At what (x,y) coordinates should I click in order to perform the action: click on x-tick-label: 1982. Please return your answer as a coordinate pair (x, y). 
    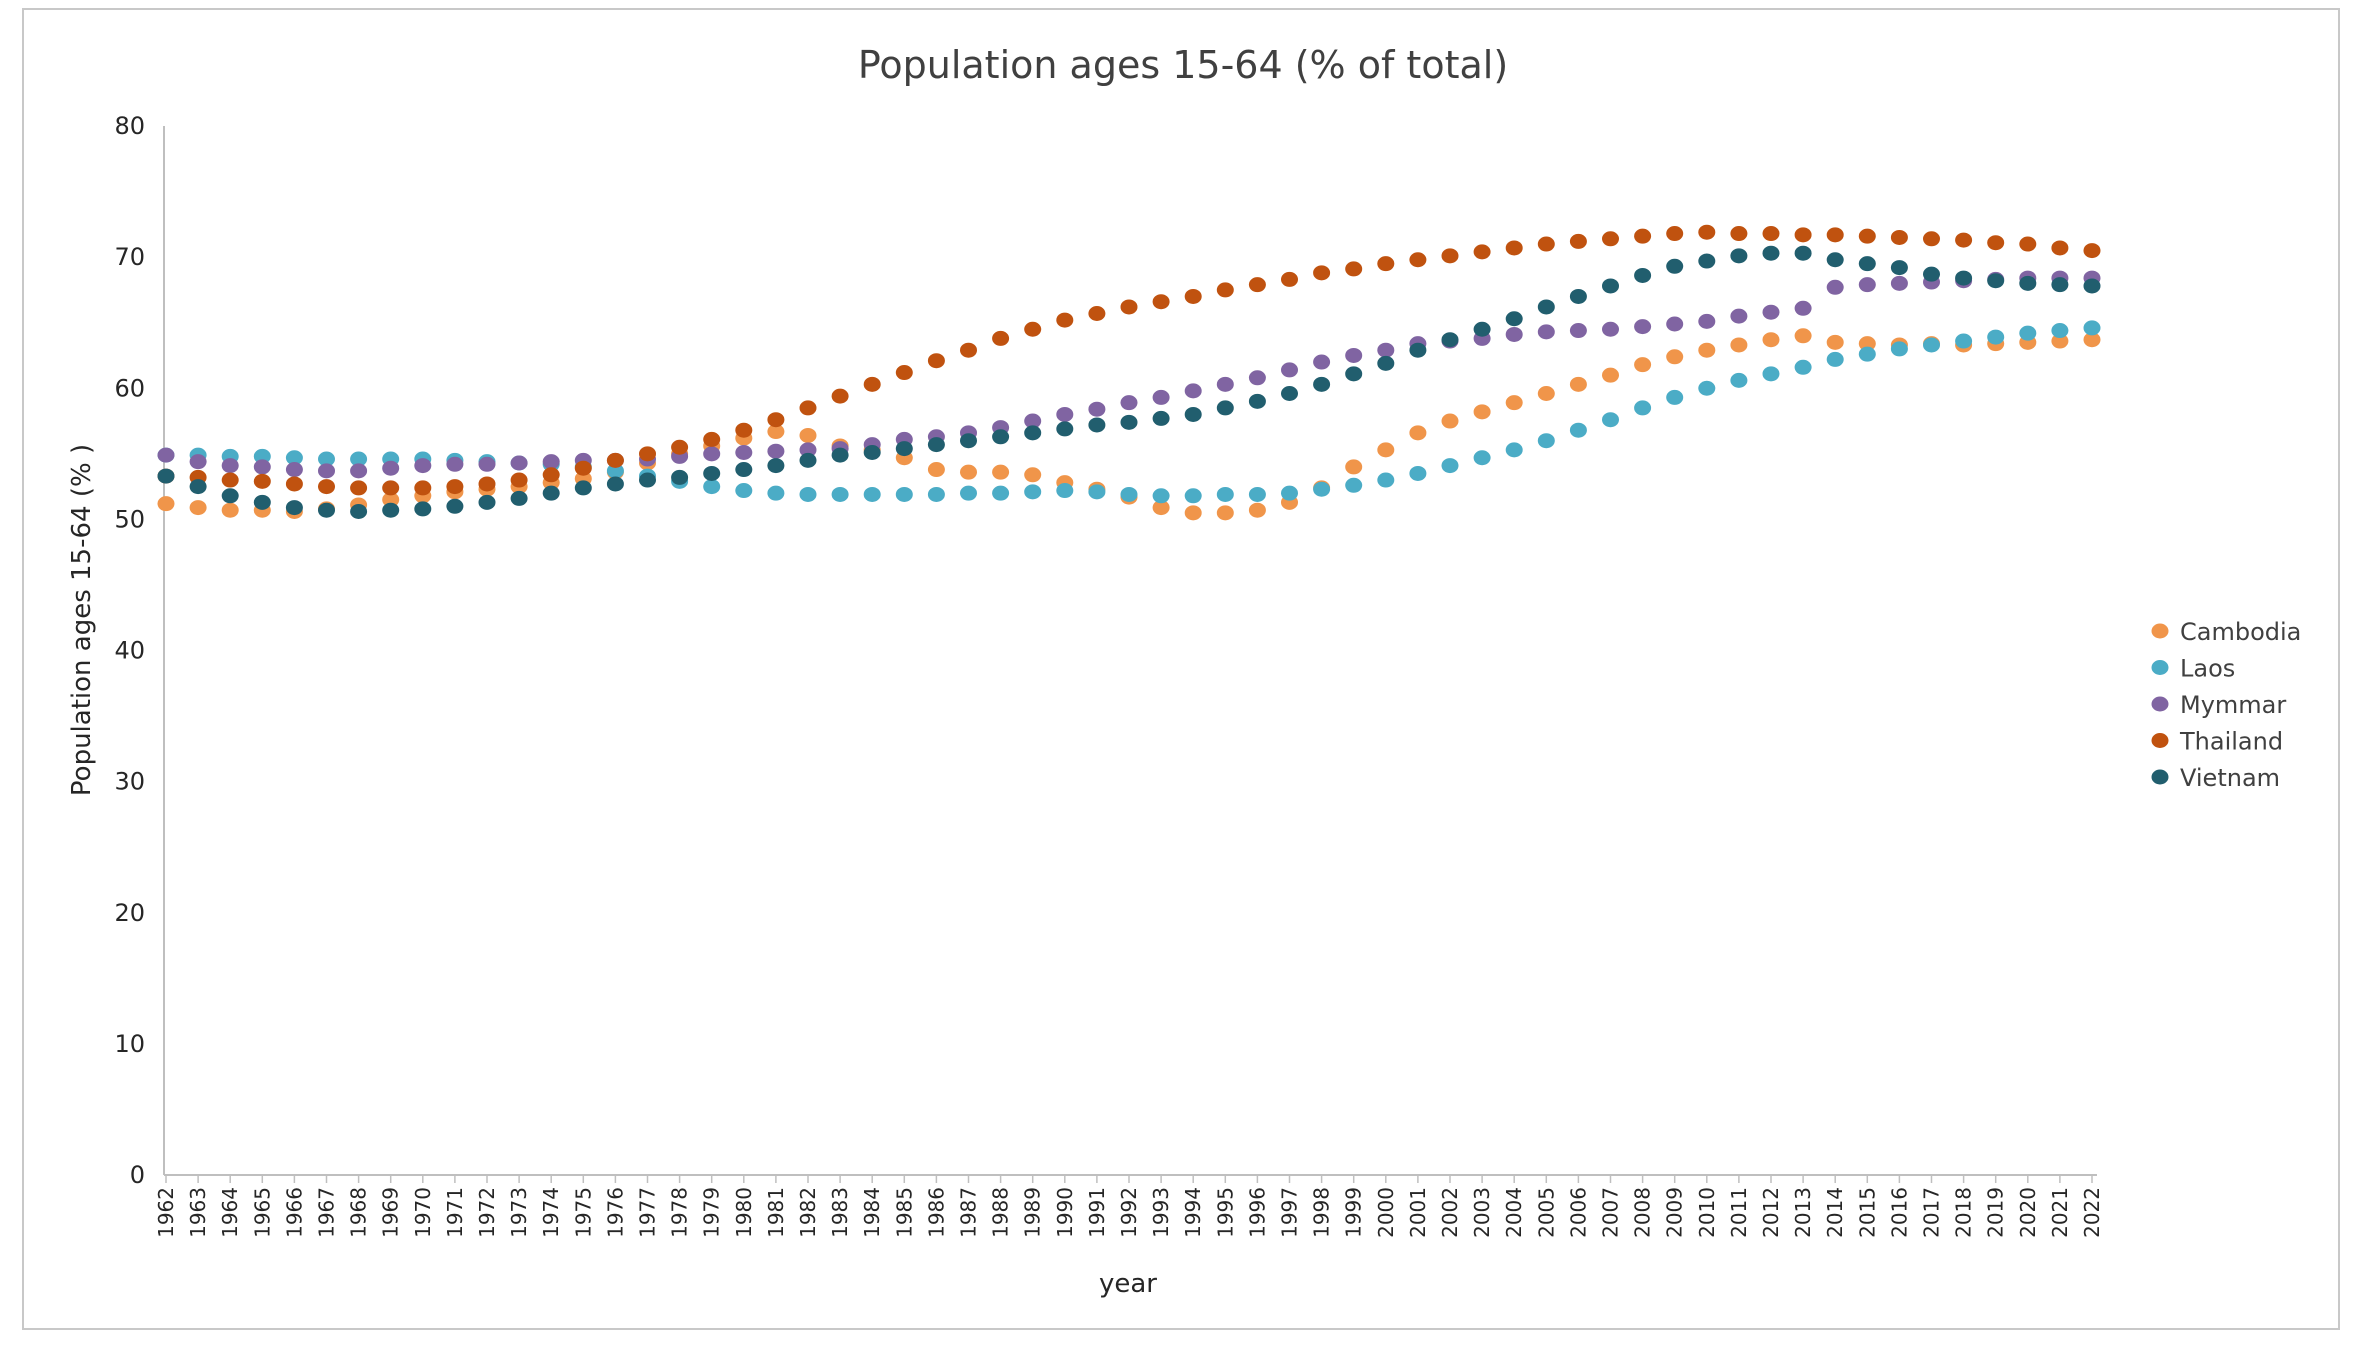
    Looking at the image, I should click on (808, 1212).